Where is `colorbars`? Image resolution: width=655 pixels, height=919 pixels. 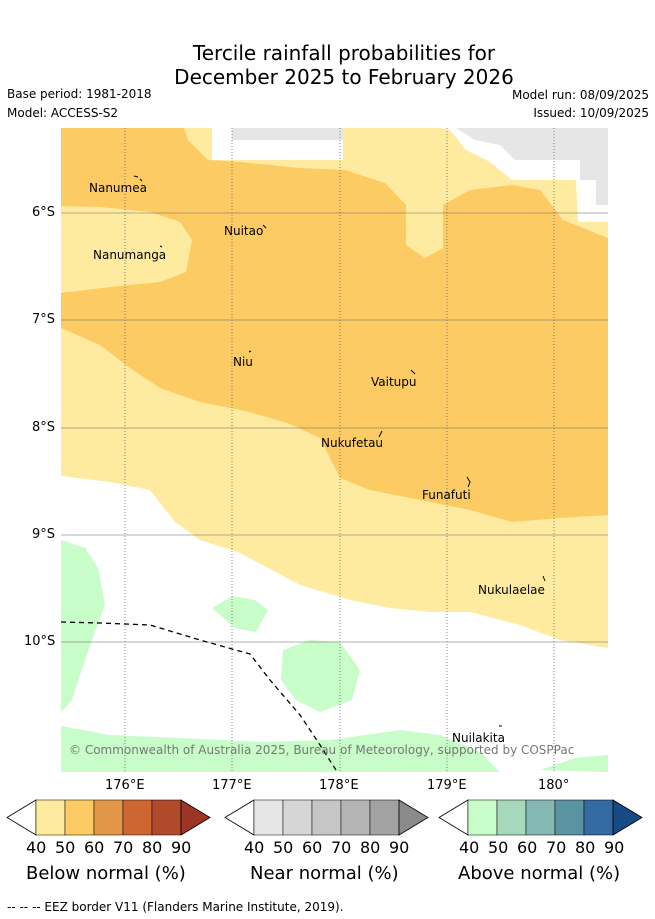
colorbars is located at coordinates (324, 817).